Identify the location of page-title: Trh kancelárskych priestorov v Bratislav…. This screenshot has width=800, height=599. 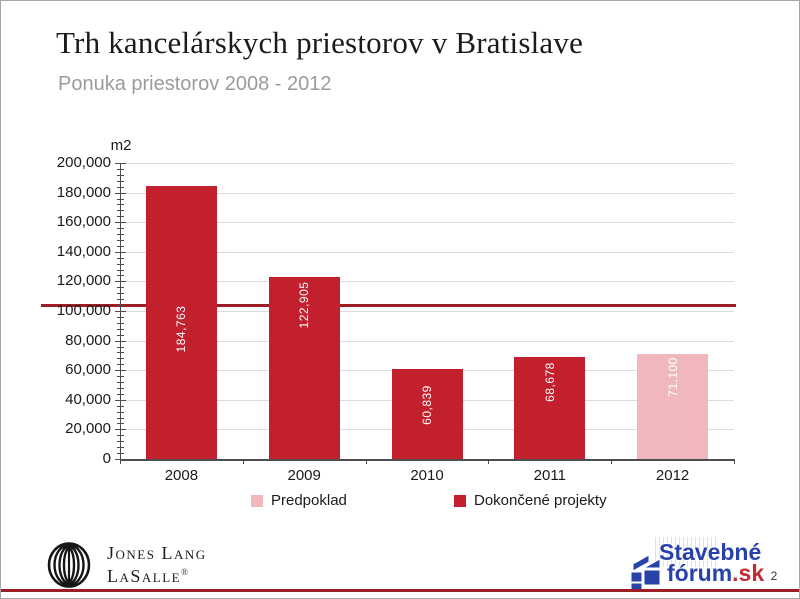
(320, 42).